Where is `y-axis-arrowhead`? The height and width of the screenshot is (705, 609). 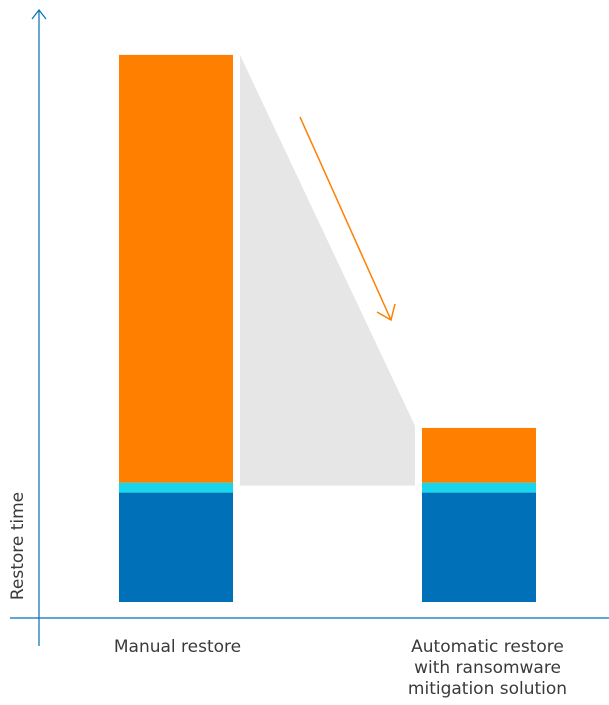 y-axis-arrowhead is located at coordinates (39, 14).